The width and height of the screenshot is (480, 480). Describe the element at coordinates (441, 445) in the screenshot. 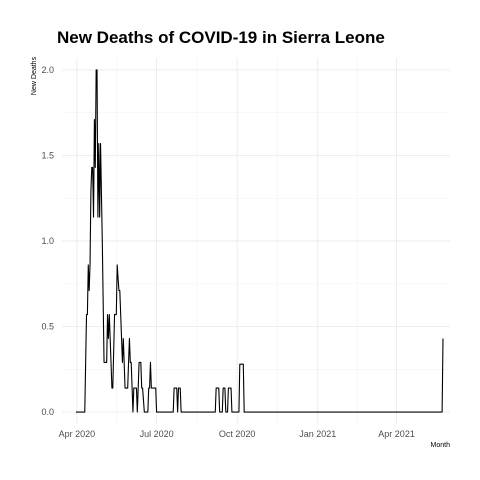

I see `x-axis-title: Month` at that location.